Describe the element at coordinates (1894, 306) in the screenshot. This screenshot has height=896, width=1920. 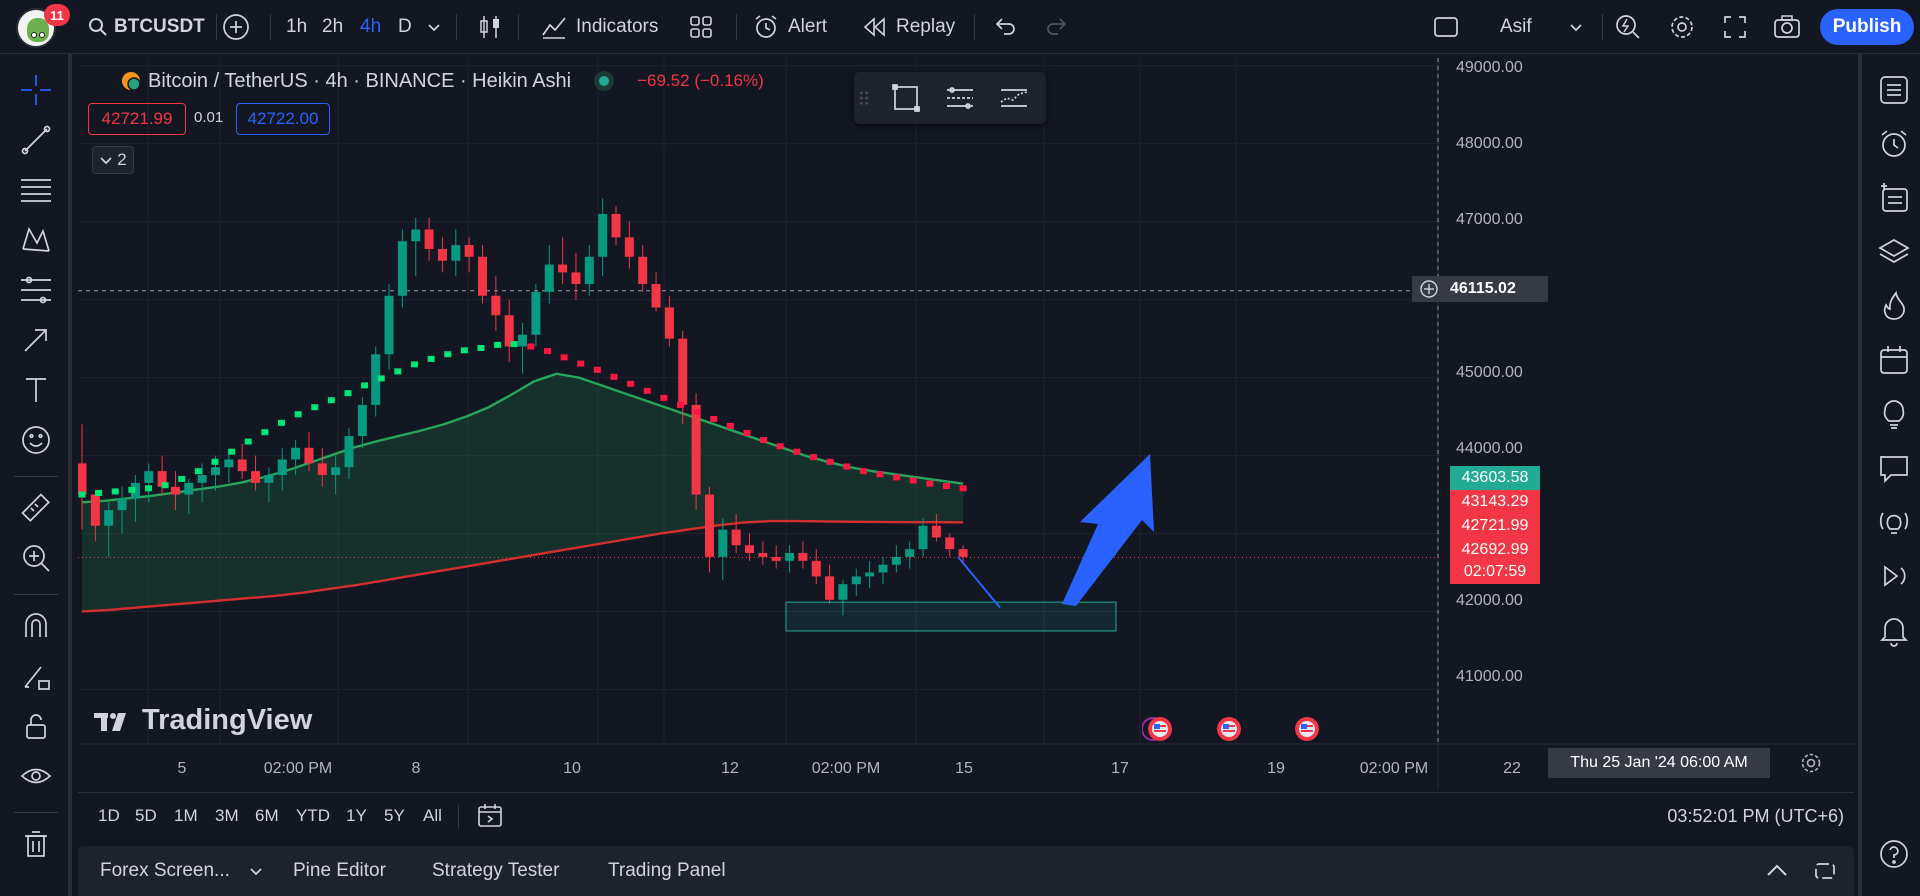
I see `hotlists-button` at that location.